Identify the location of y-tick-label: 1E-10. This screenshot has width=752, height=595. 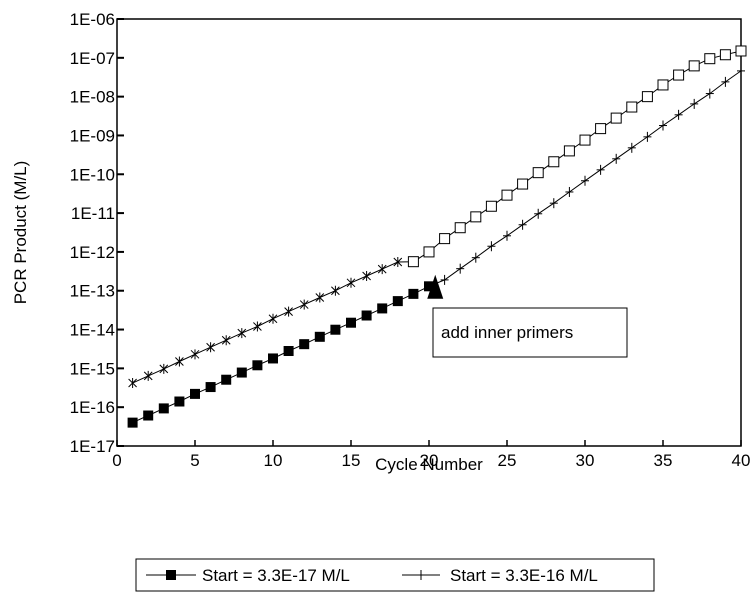
(92, 174).